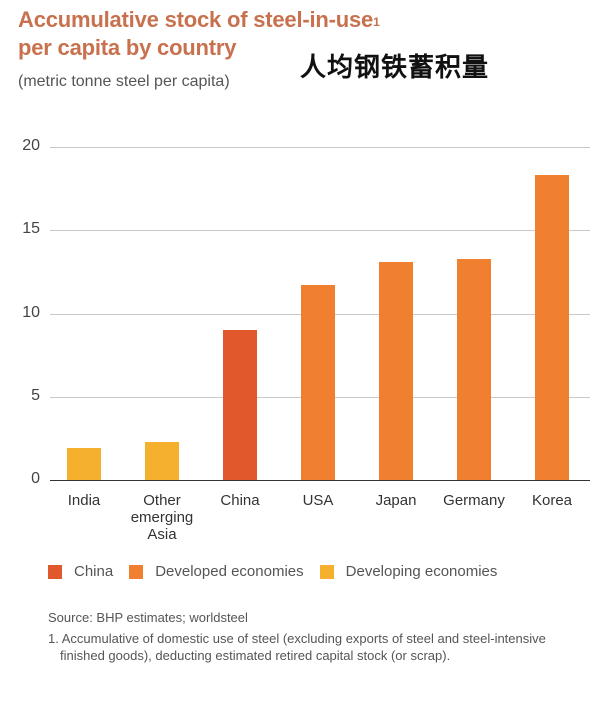  Describe the element at coordinates (148, 617) in the screenshot. I see `source-note: Source: BHP estimates; worldsteel` at that location.